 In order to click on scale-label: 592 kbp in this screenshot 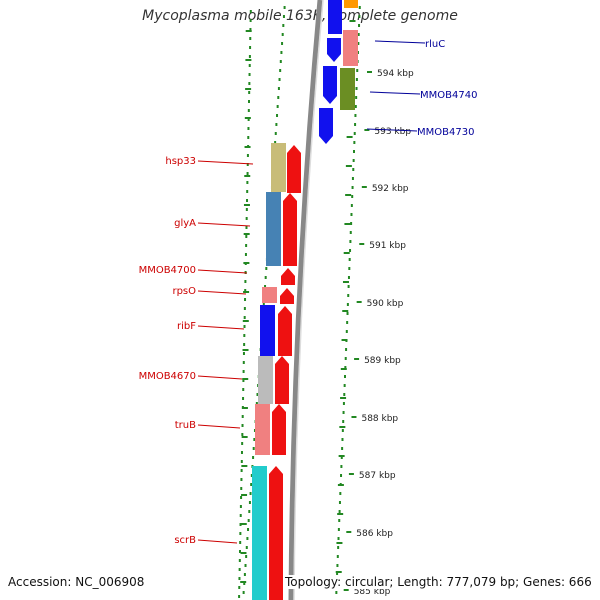, I will do `click(390, 189)`.